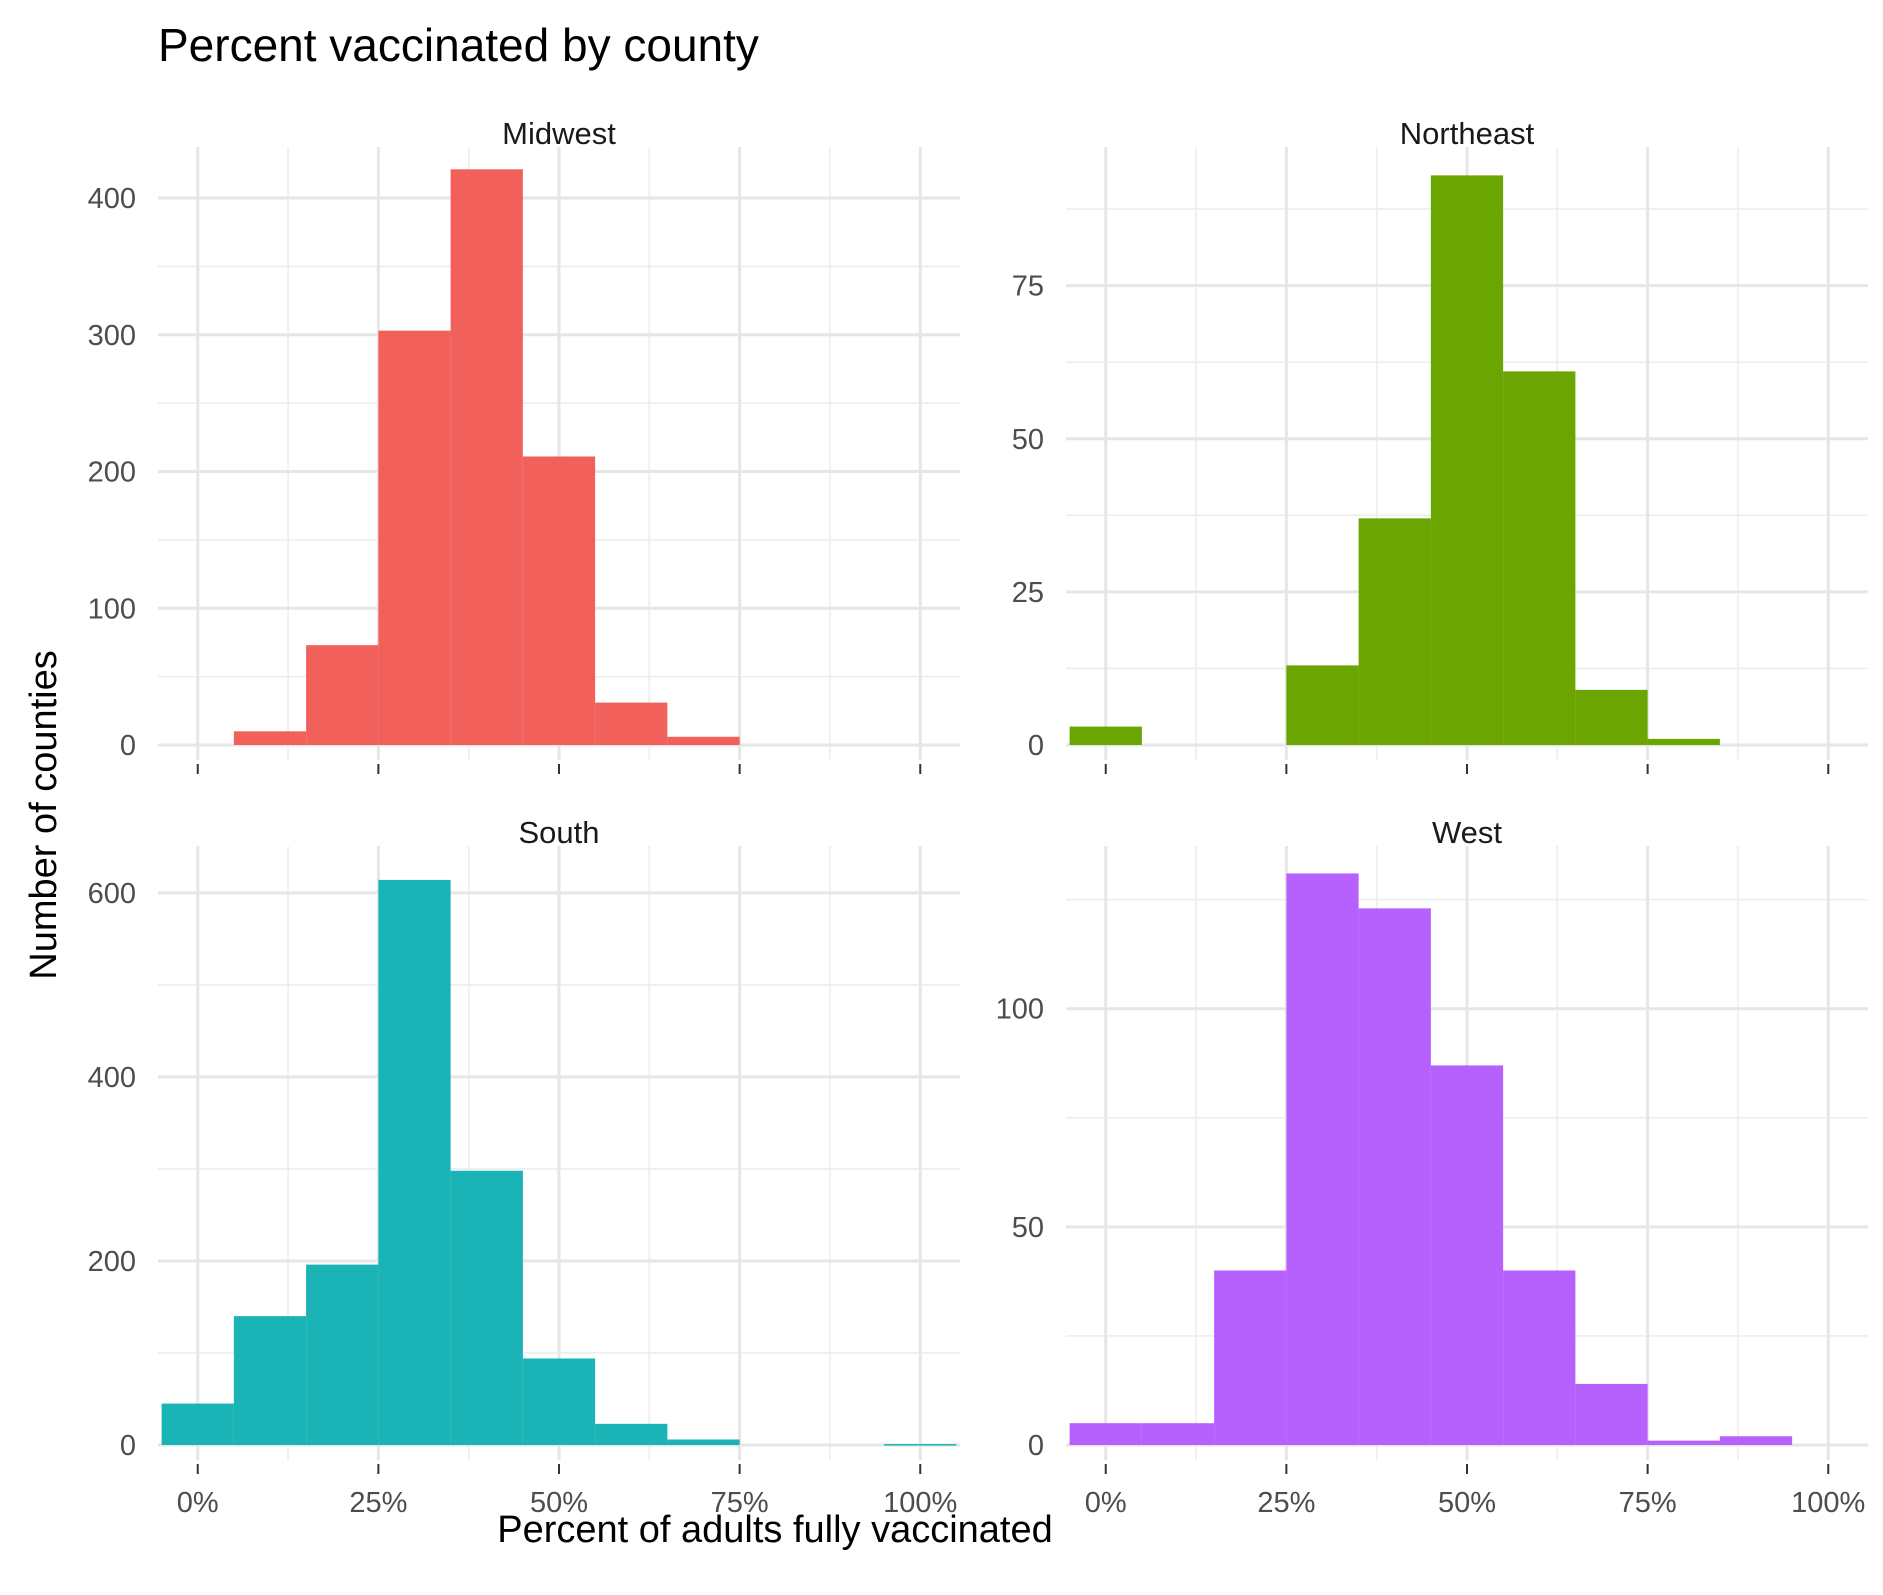  I want to click on y-tick-label: 300, so click(112, 336).